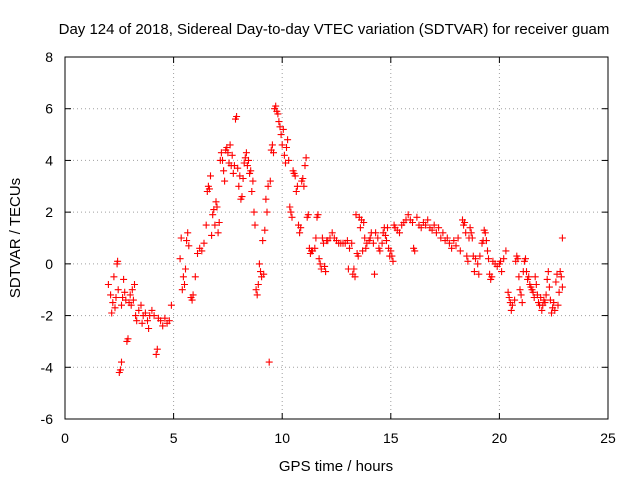  Describe the element at coordinates (49, 264) in the screenshot. I see `y-tick-label: 0` at that location.